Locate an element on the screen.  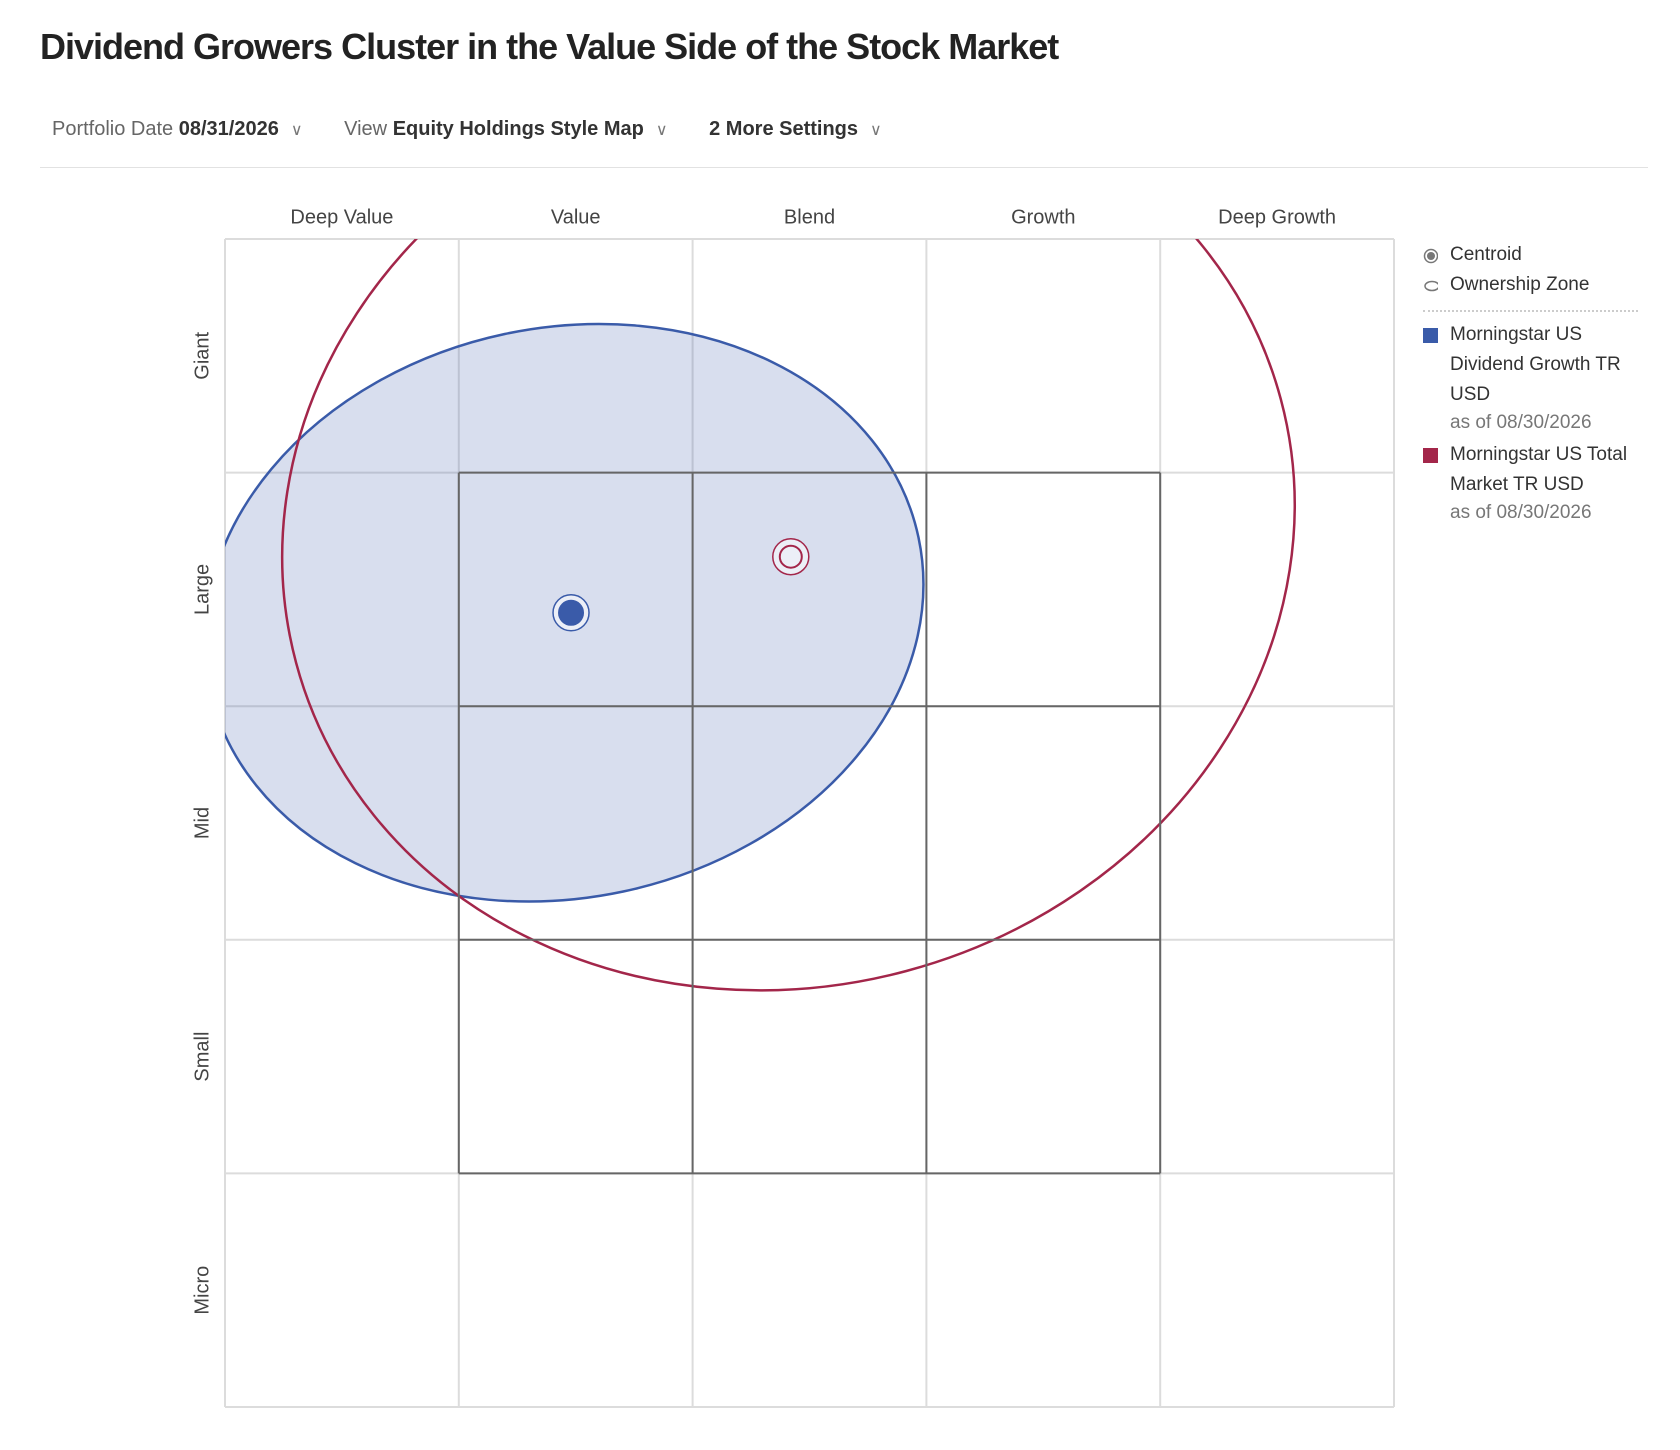
row-label: Large is located at coordinates (202, 589).